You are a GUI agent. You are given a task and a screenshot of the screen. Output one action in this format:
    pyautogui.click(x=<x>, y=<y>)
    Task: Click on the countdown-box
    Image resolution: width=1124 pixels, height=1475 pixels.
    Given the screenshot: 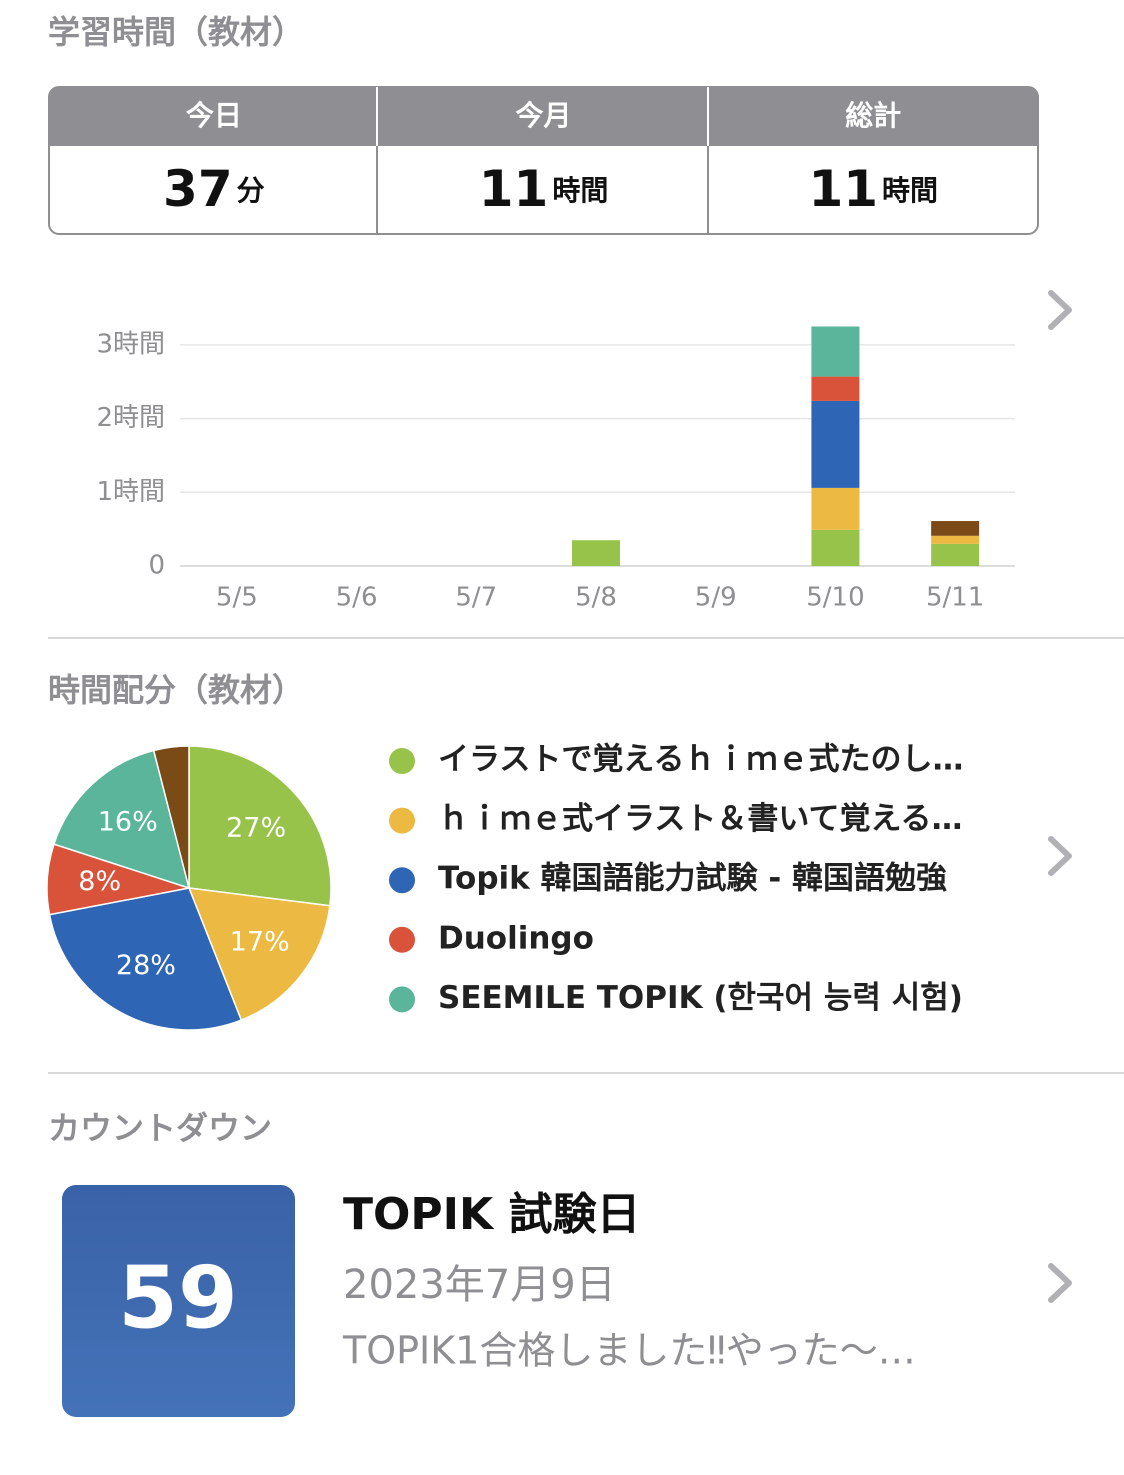 What is the action you would take?
    pyautogui.click(x=178, y=1301)
    